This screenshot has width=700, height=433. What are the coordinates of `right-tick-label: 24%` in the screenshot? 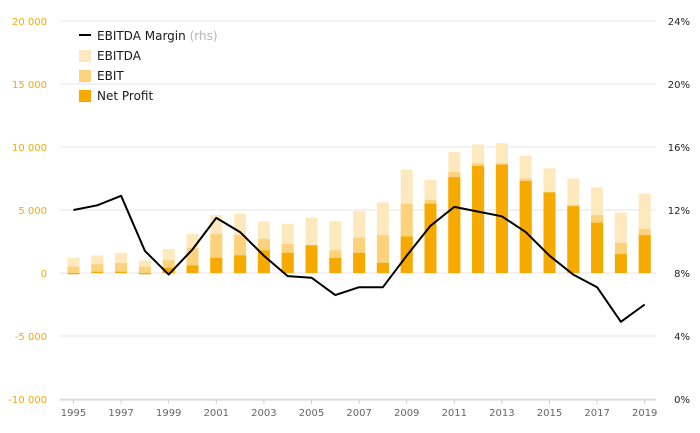 It's located at (679, 22).